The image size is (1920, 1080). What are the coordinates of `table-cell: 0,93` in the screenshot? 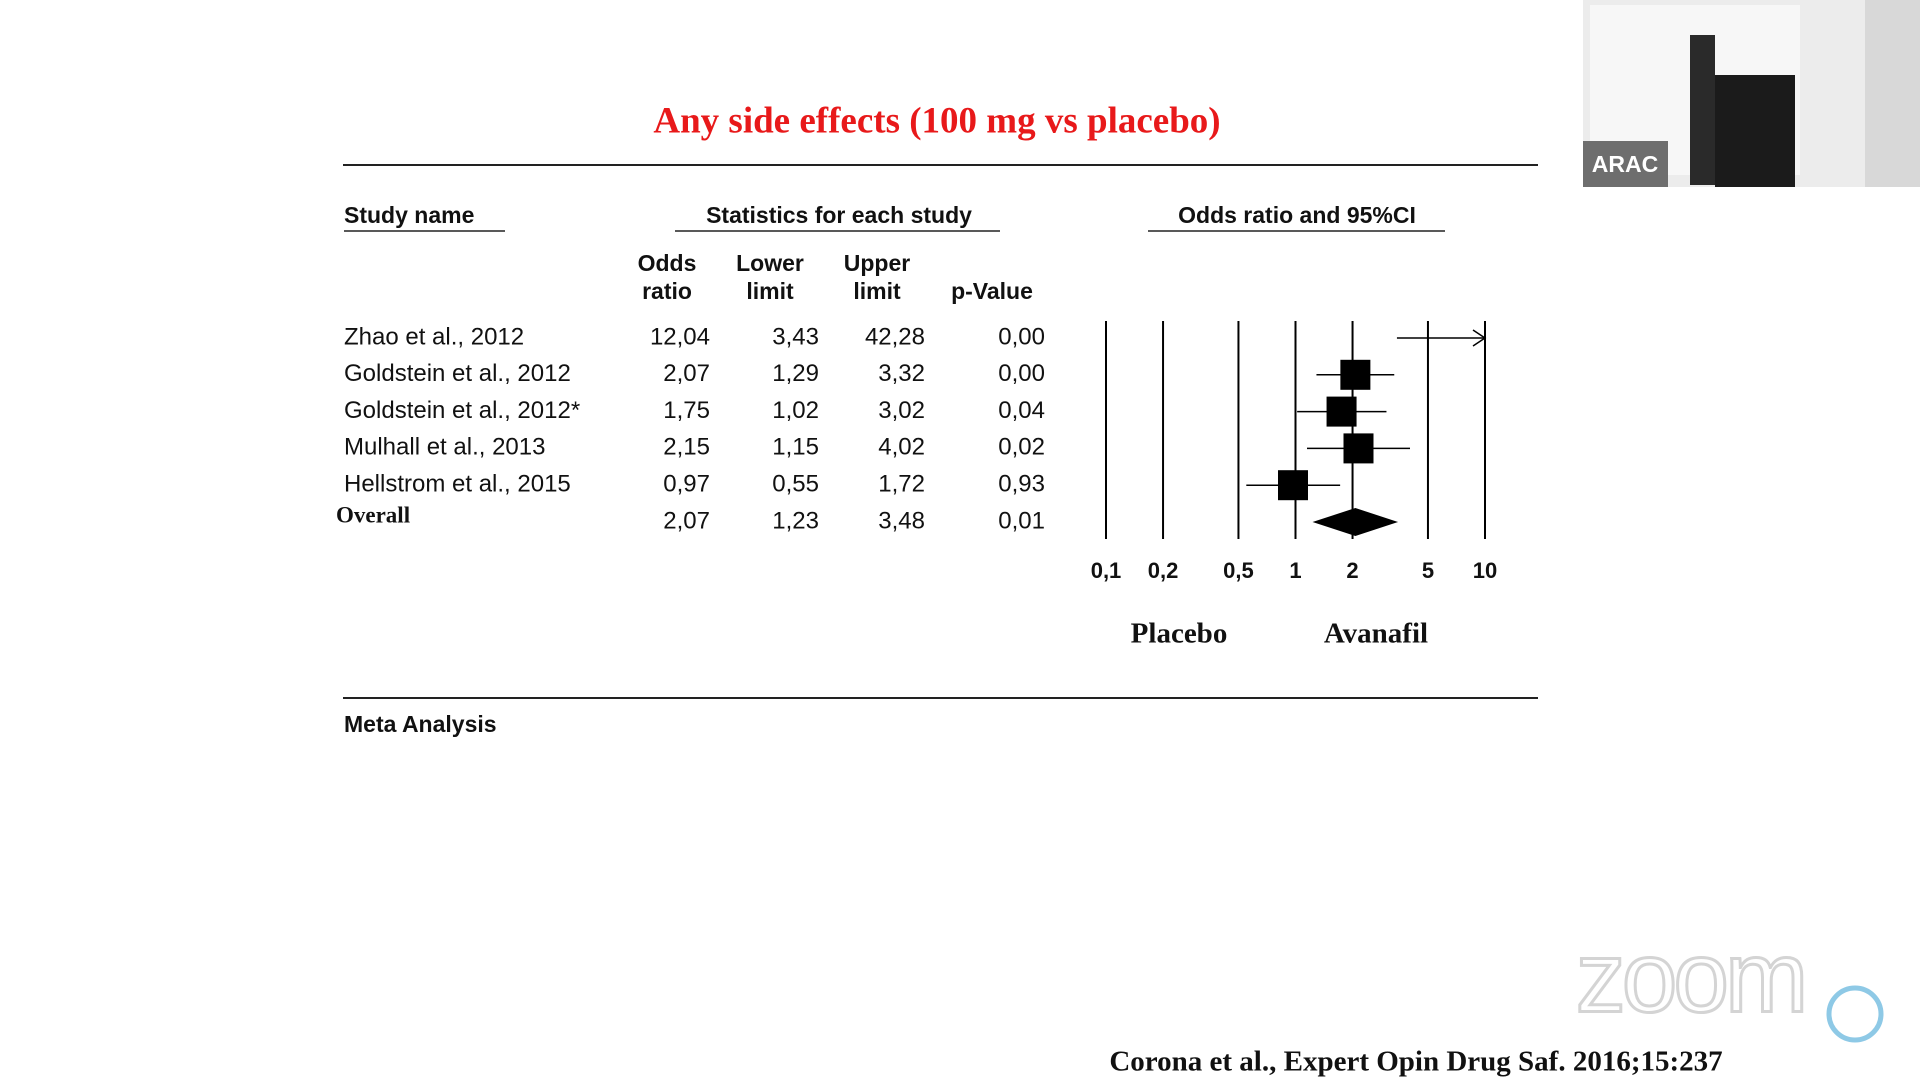 It's located at (1021, 484).